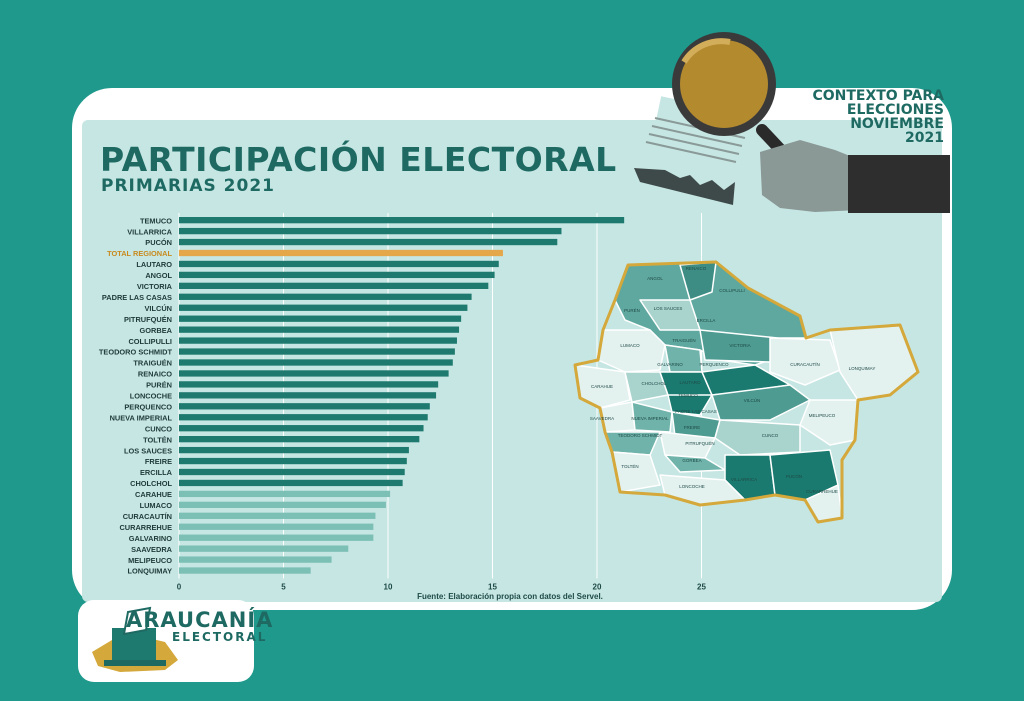  I want to click on logo-title: ARAUCANÍA, so click(200, 620).